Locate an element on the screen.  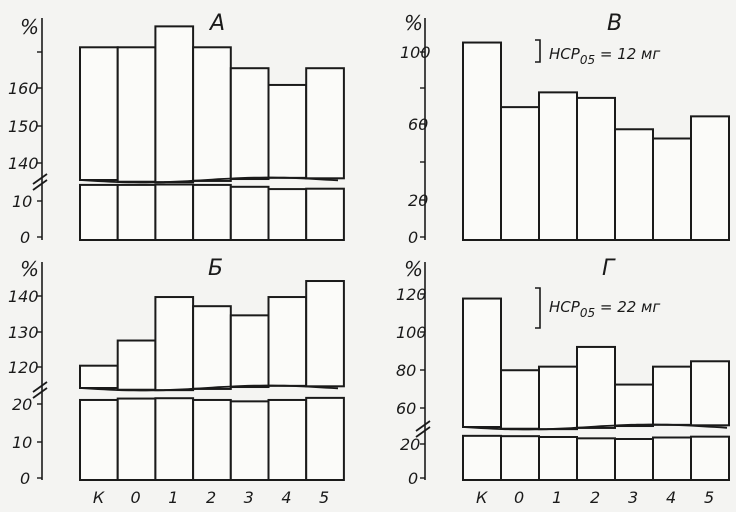
y-tick-label: 150 is located at coordinates (23, 126).